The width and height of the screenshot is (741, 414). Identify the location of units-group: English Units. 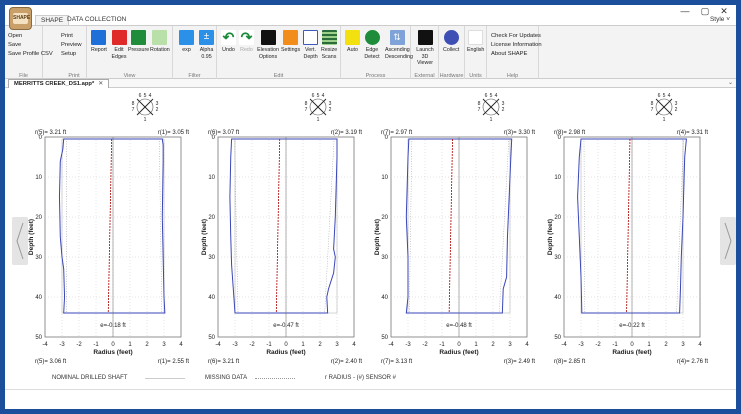
(476, 53).